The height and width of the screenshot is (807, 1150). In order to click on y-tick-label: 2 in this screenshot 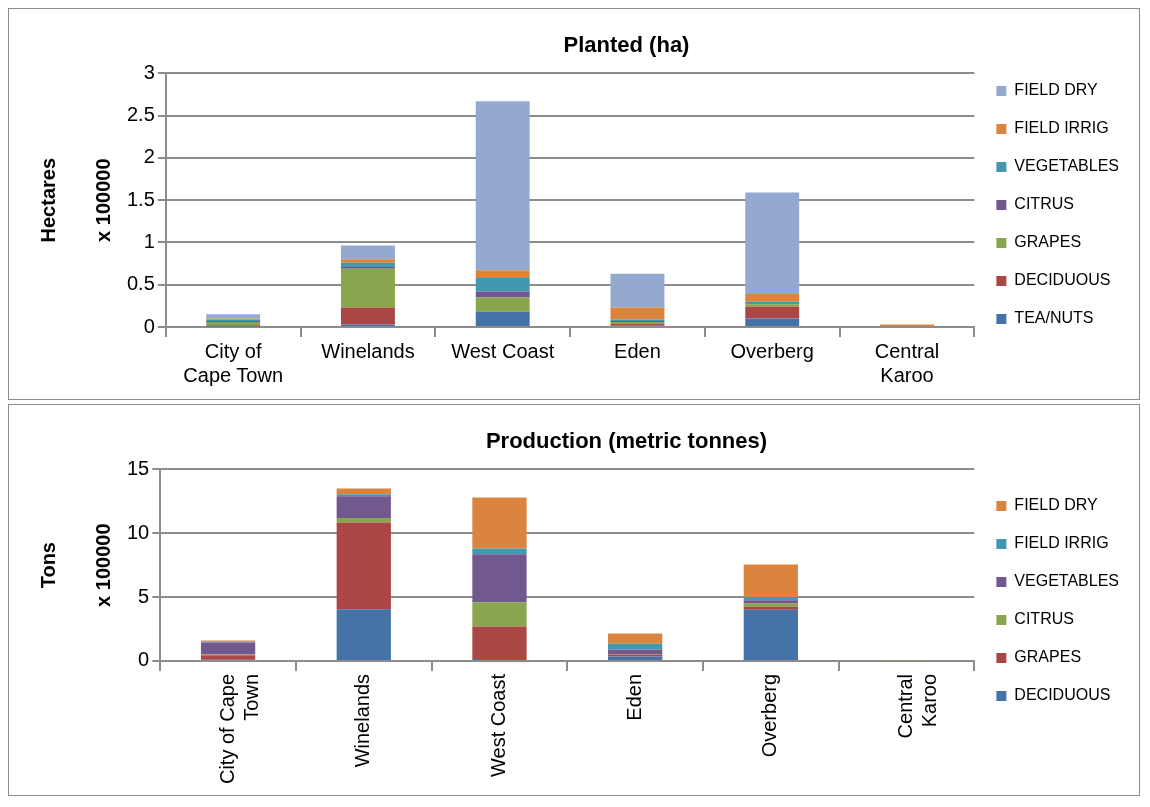, I will do `click(149, 156)`.